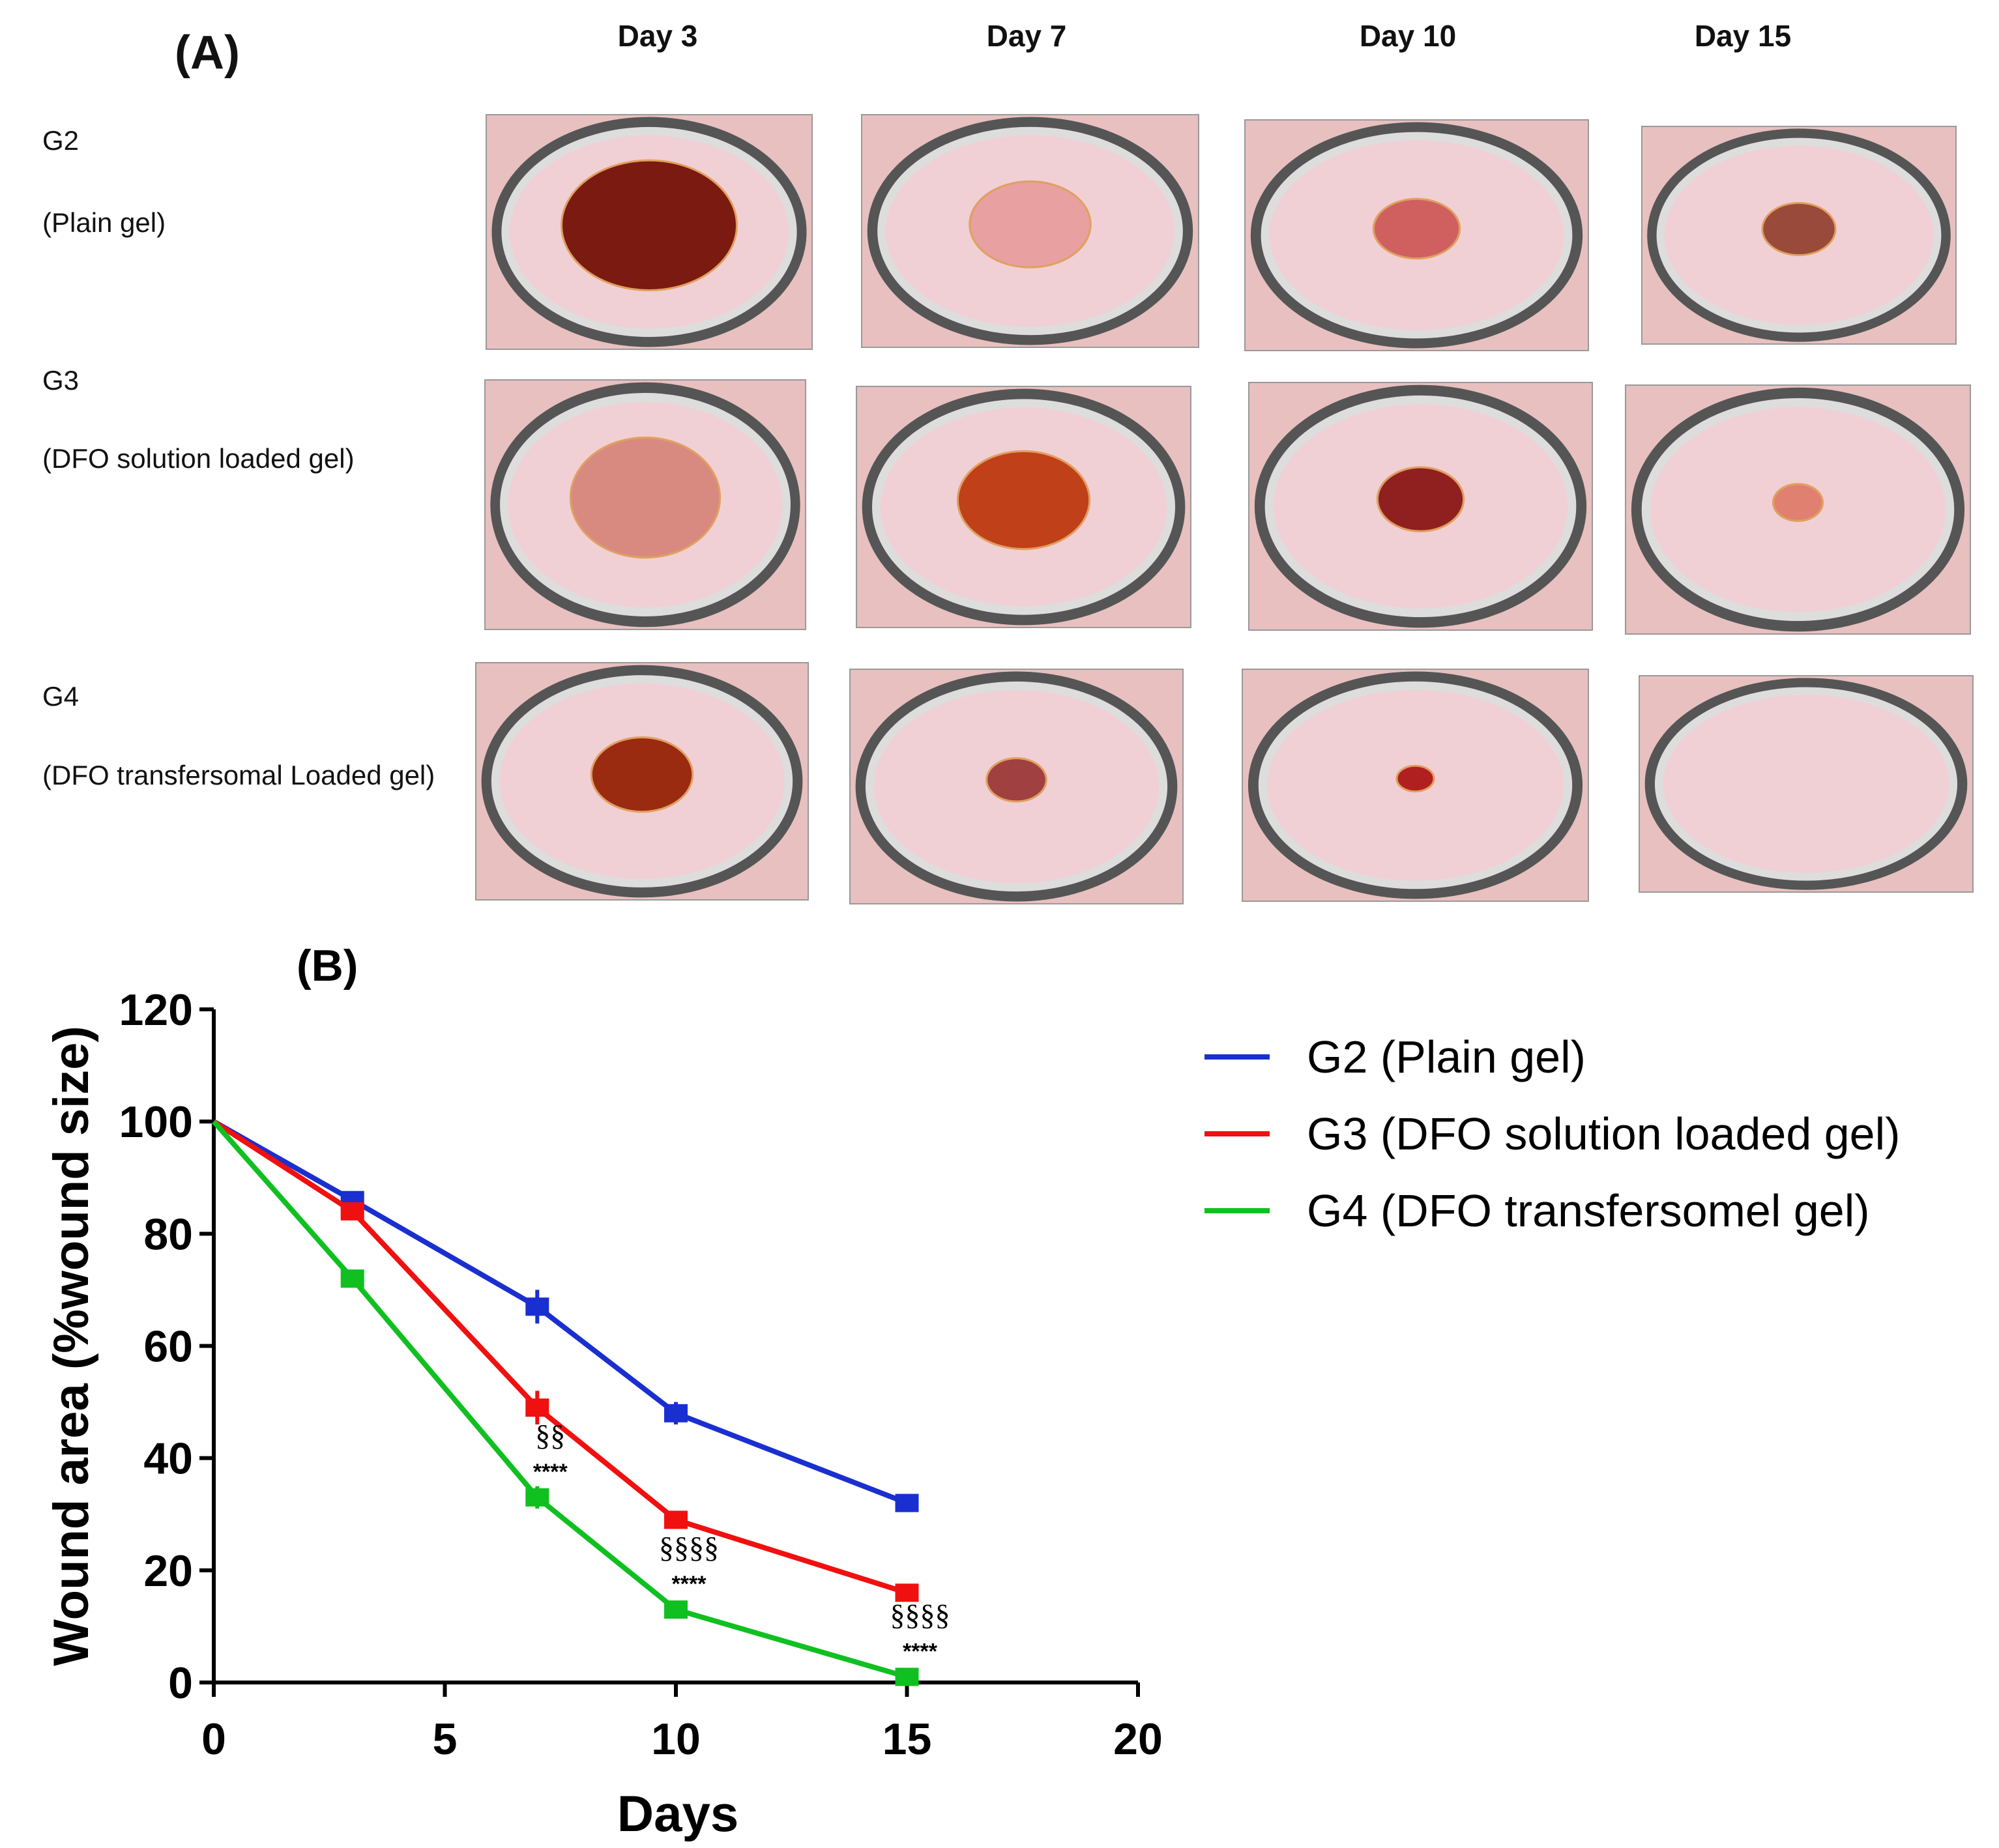 The height and width of the screenshot is (1848, 1999). I want to click on x-axis-title: Days, so click(677, 1813).